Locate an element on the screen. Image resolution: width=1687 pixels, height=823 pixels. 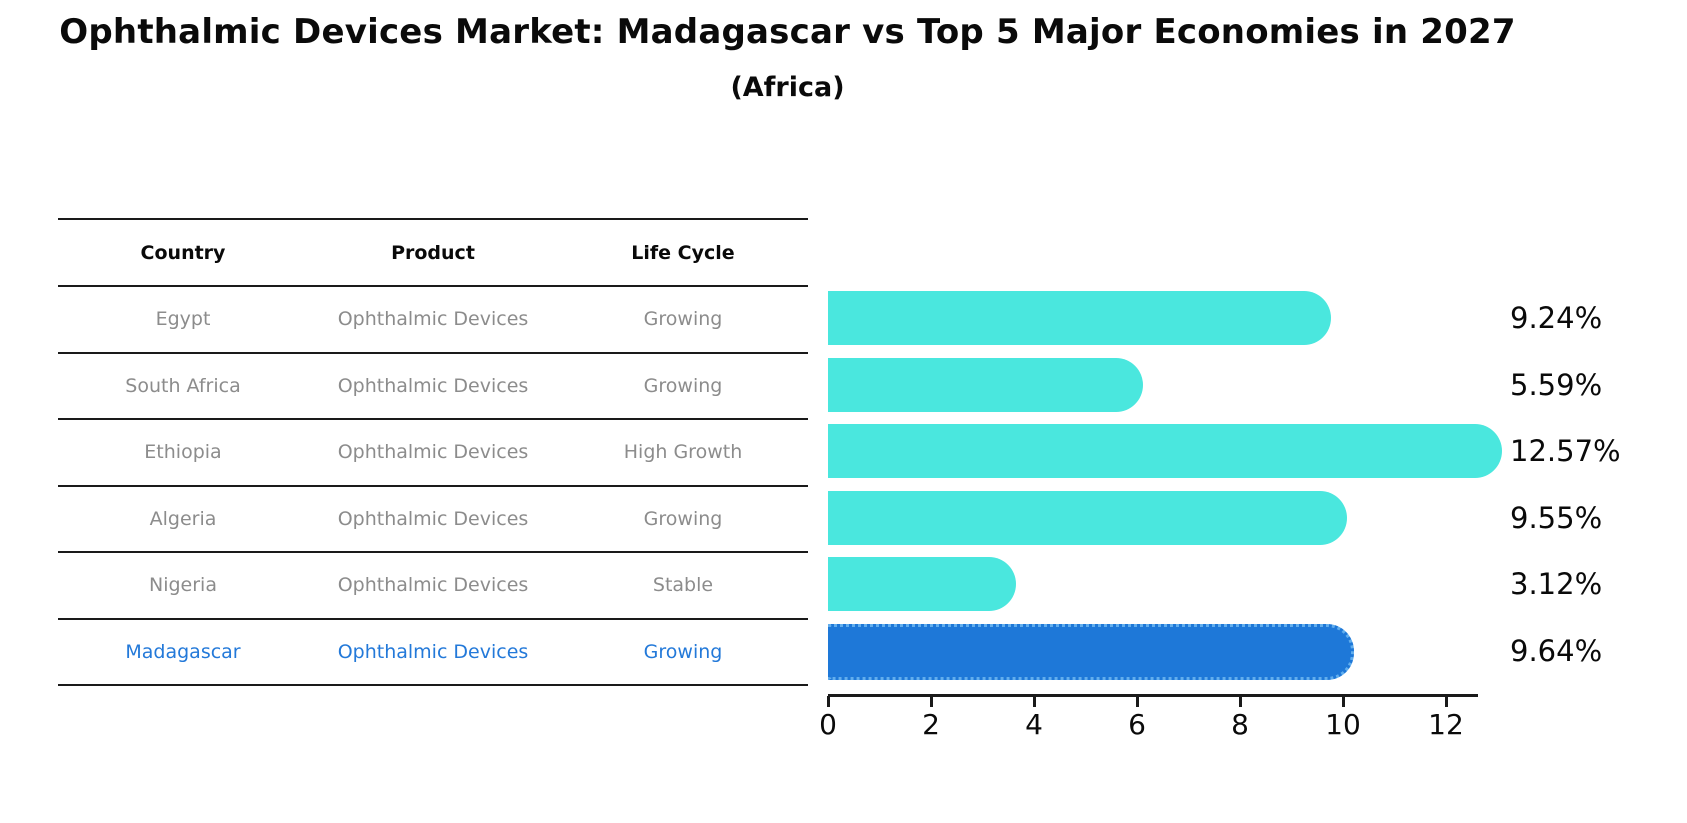
table-row-egypt: Egypt Ophthalmic Devices Growing is located at coordinates (433, 320).